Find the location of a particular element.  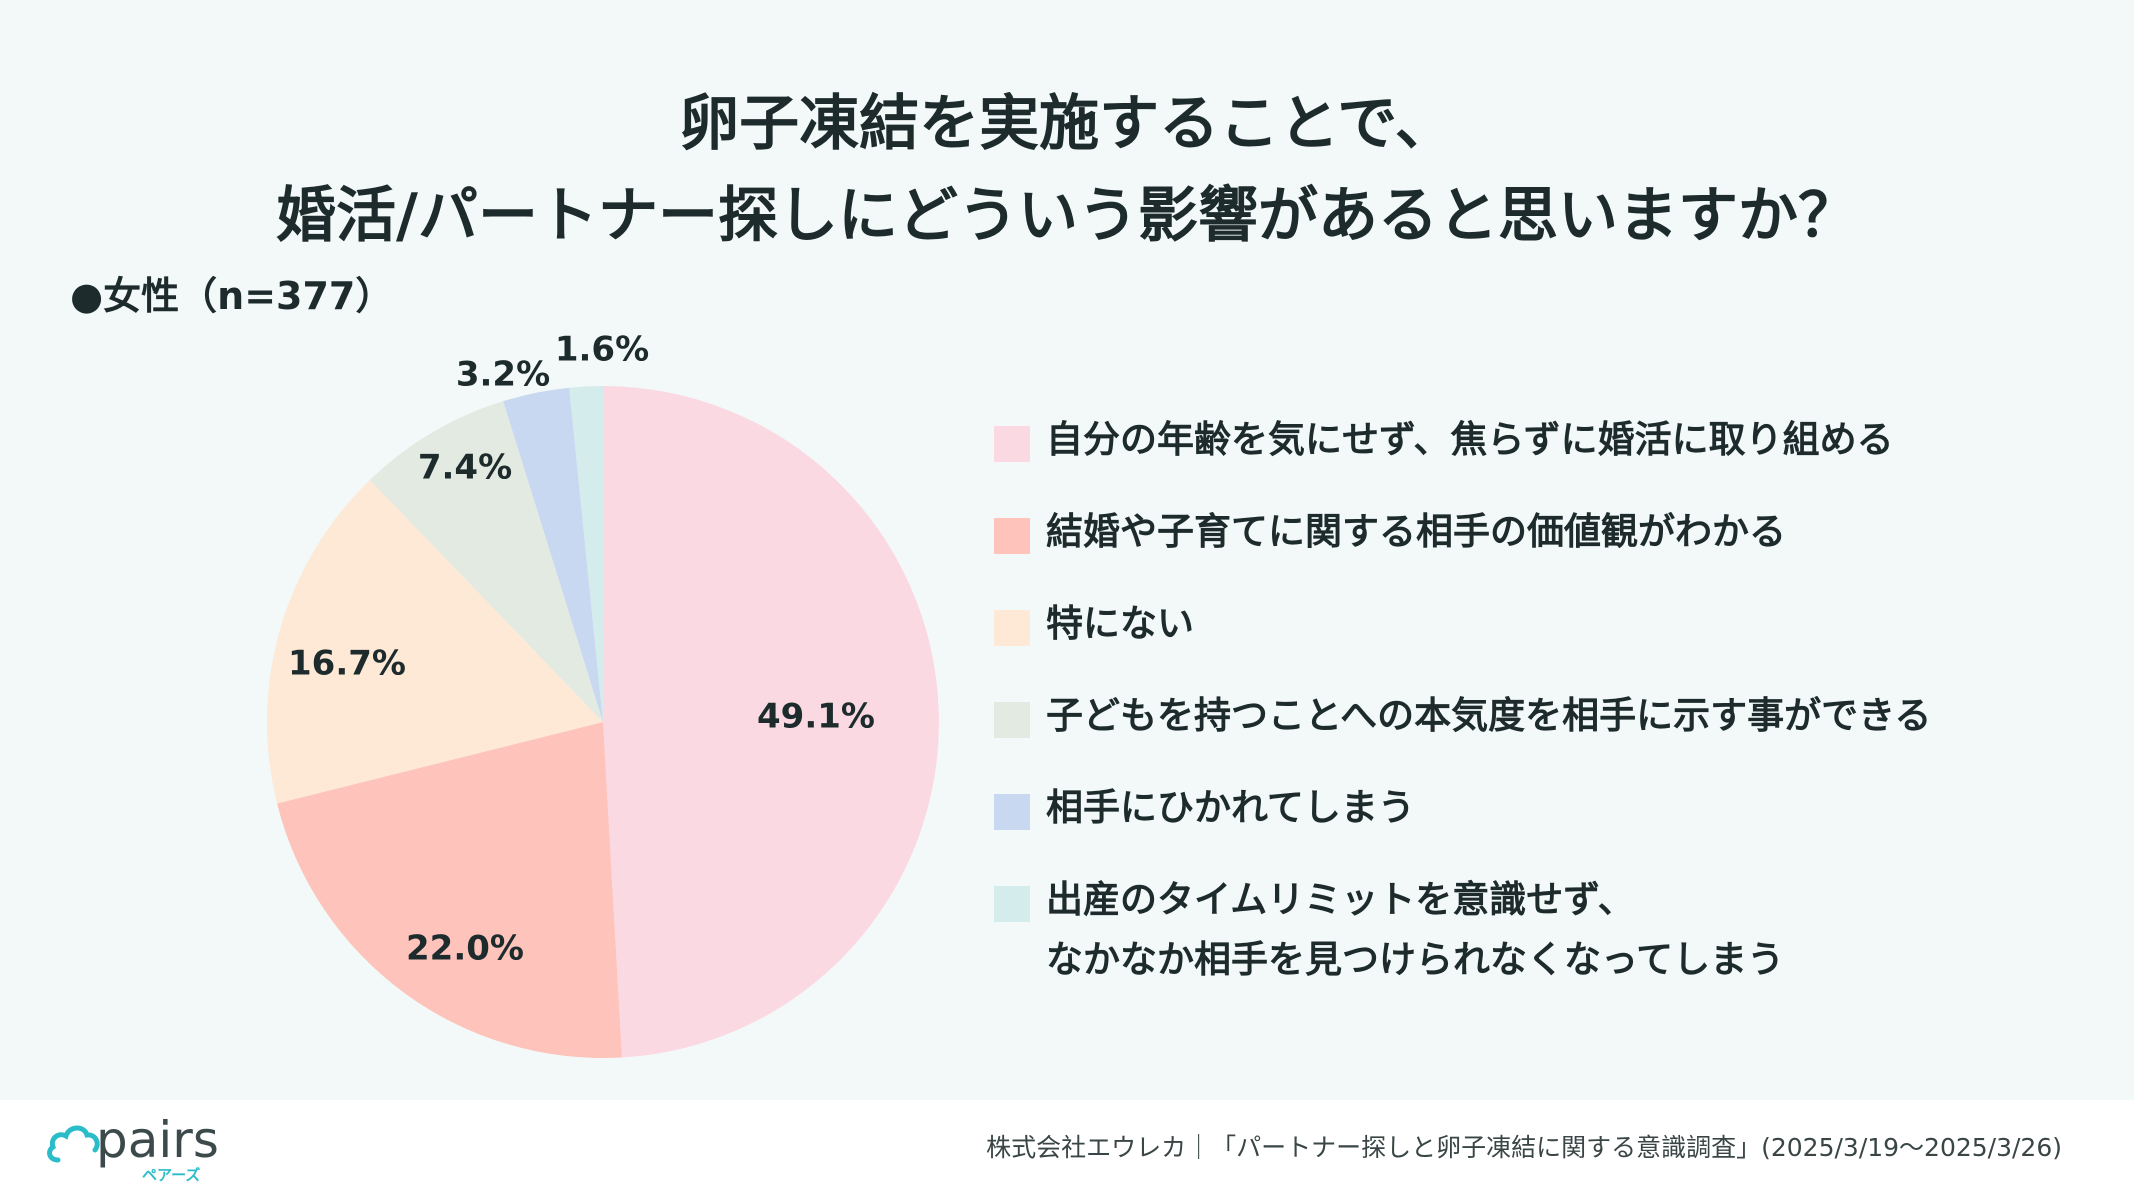

legend-label: 相手にひかれてしまう is located at coordinates (1230, 807).